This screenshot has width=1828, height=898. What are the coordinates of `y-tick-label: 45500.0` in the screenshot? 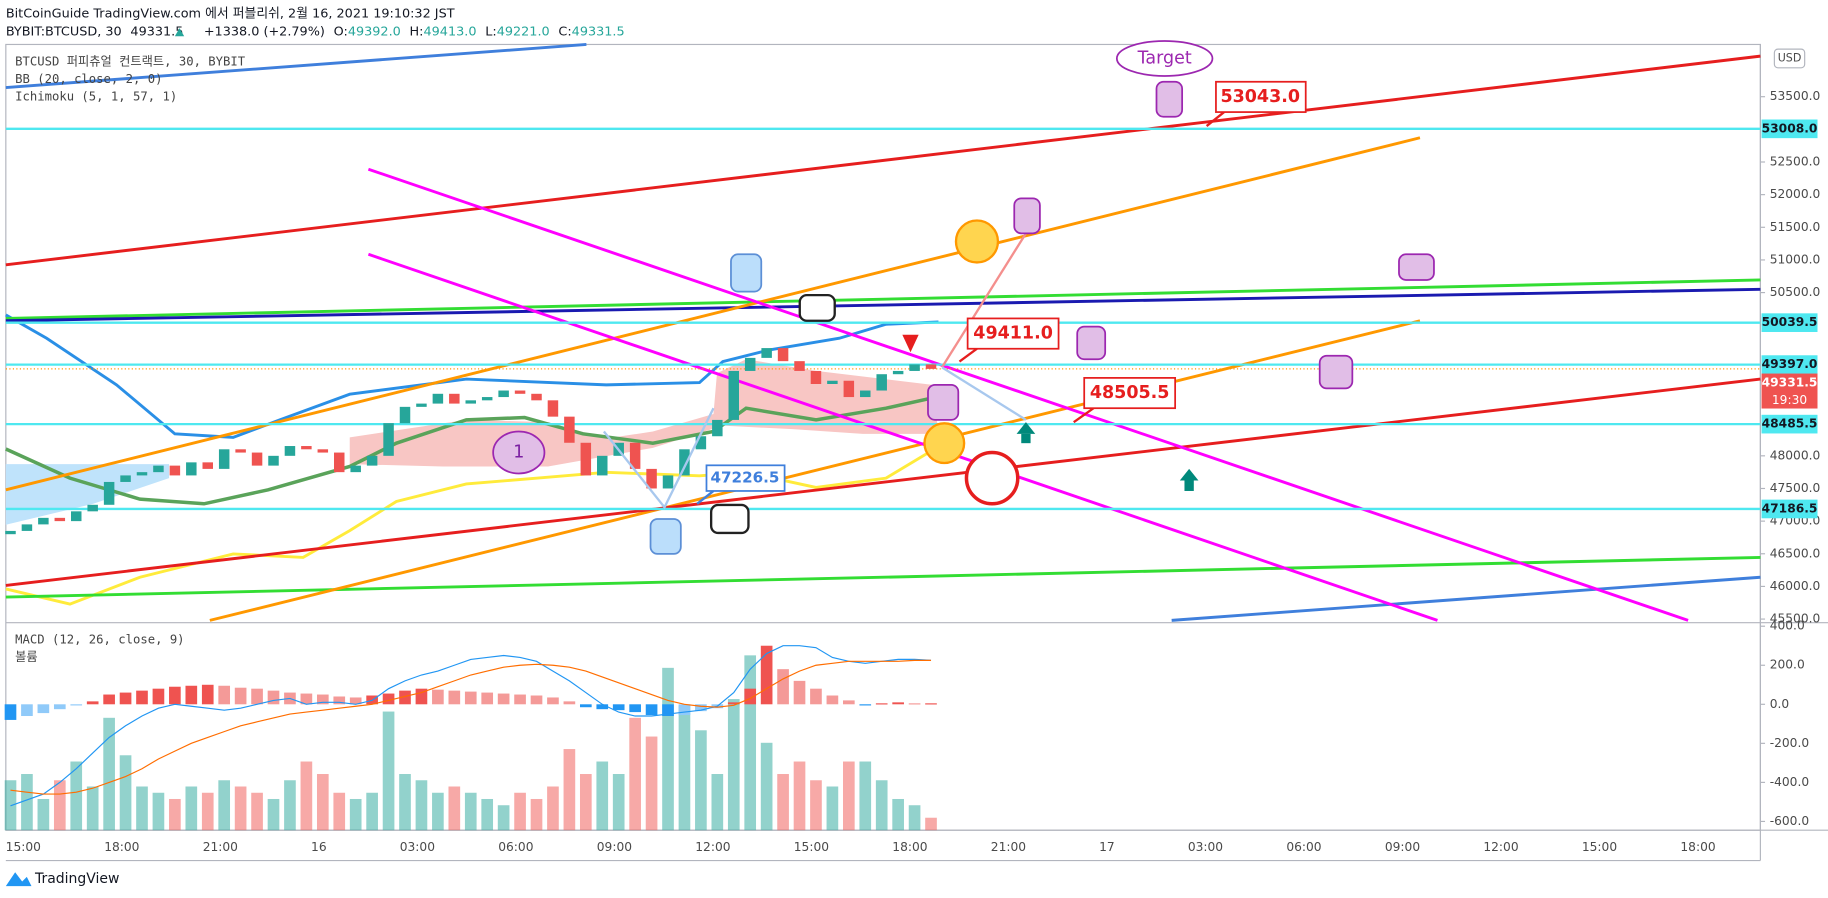 It's located at (1795, 619).